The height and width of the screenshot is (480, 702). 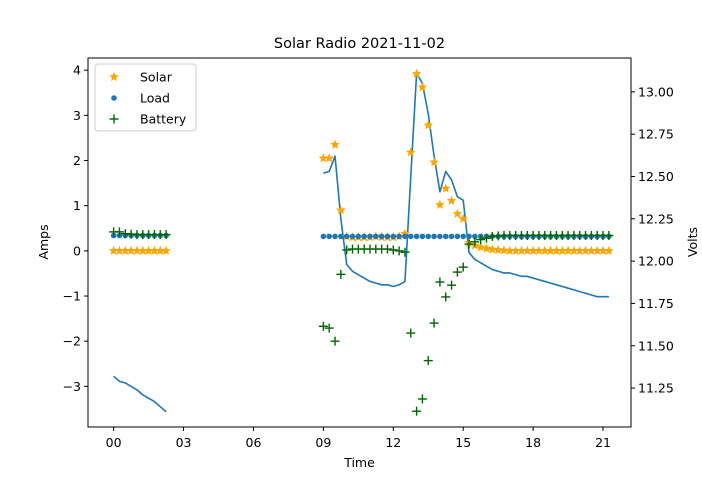 I want to click on x-tick-label: 06, so click(x=254, y=442).